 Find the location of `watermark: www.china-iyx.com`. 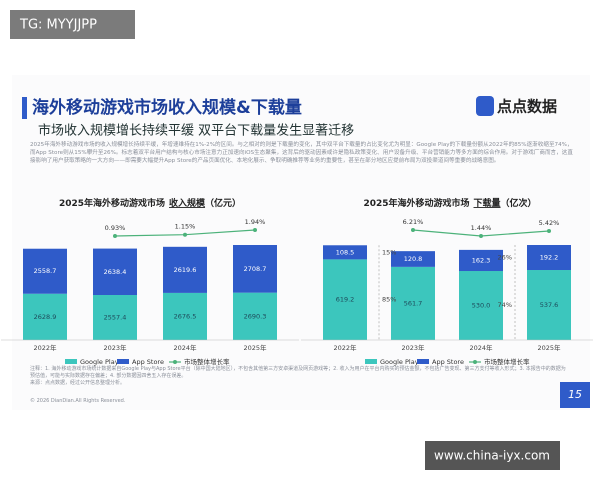

watermark: www.china-iyx.com is located at coordinates (492, 456).